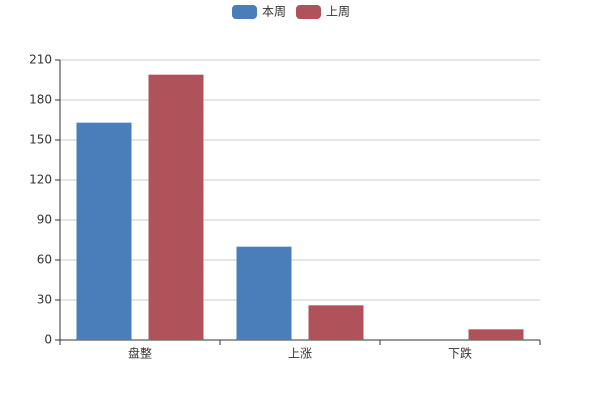 The height and width of the screenshot is (400, 600). Describe the element at coordinates (40, 100) in the screenshot. I see `y-tick-label: 180` at that location.